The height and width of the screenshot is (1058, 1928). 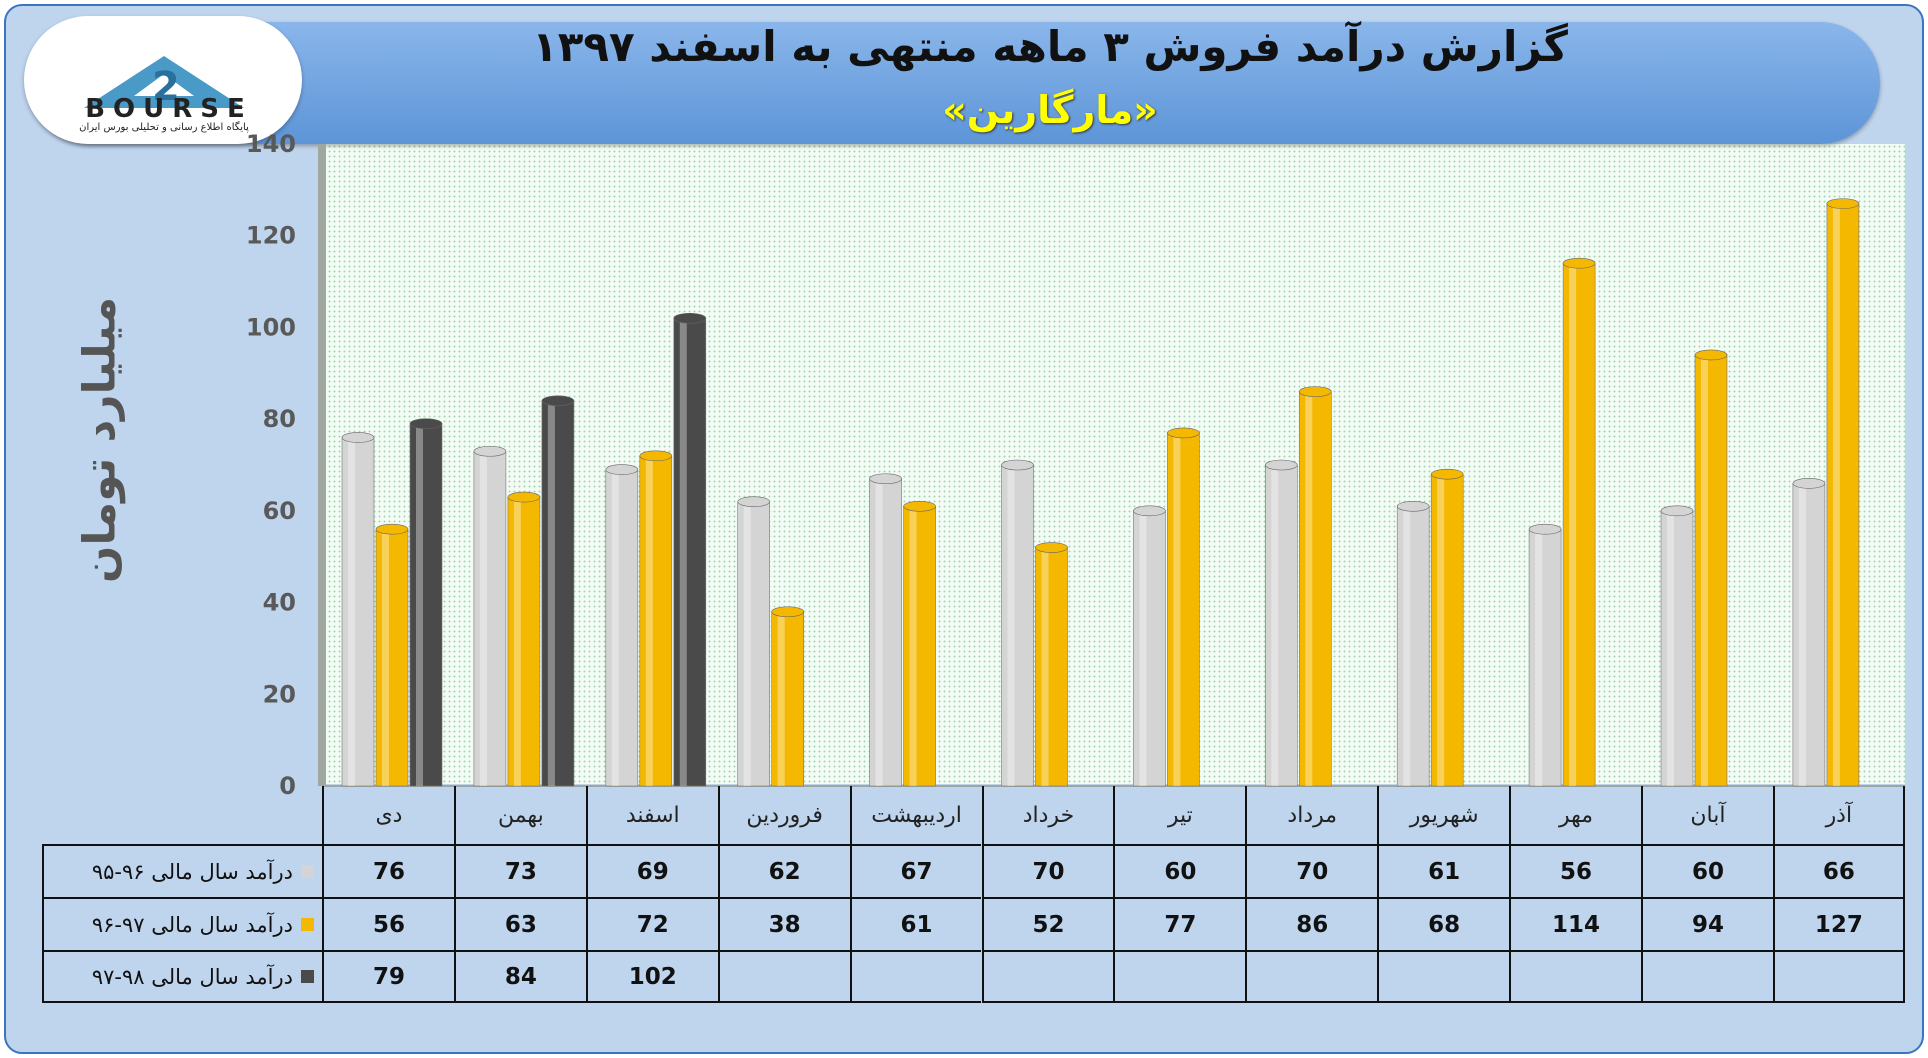 I want to click on title-banner, so click(x=955, y=83).